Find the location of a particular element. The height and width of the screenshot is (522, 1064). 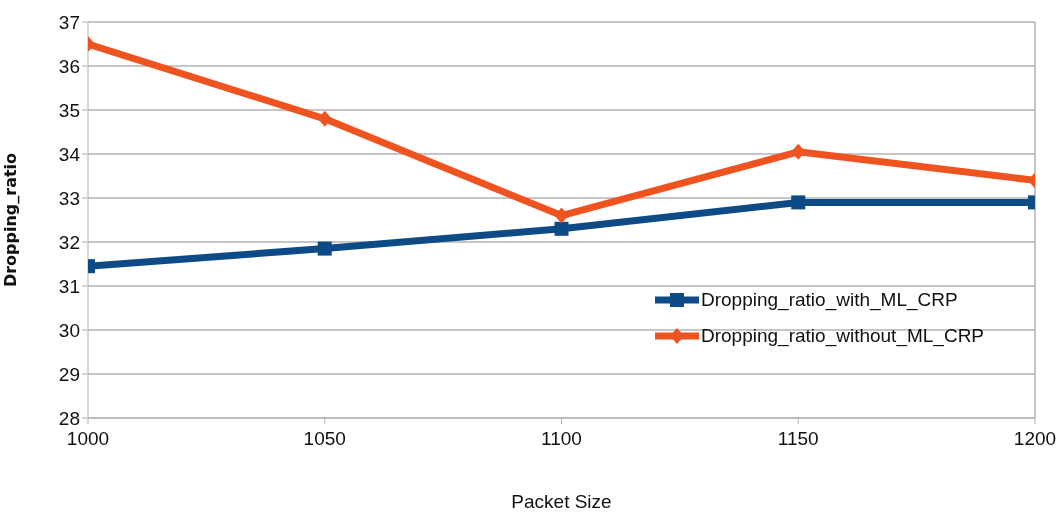

y-tick-label: 28 is located at coordinates (69, 418).